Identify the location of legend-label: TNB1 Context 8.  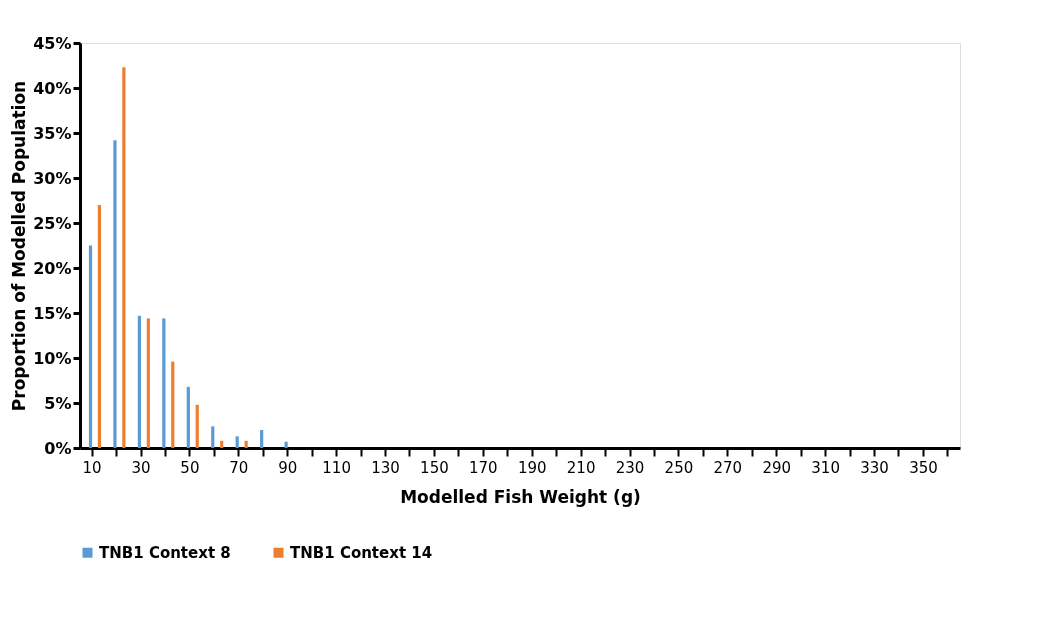
(165, 552).